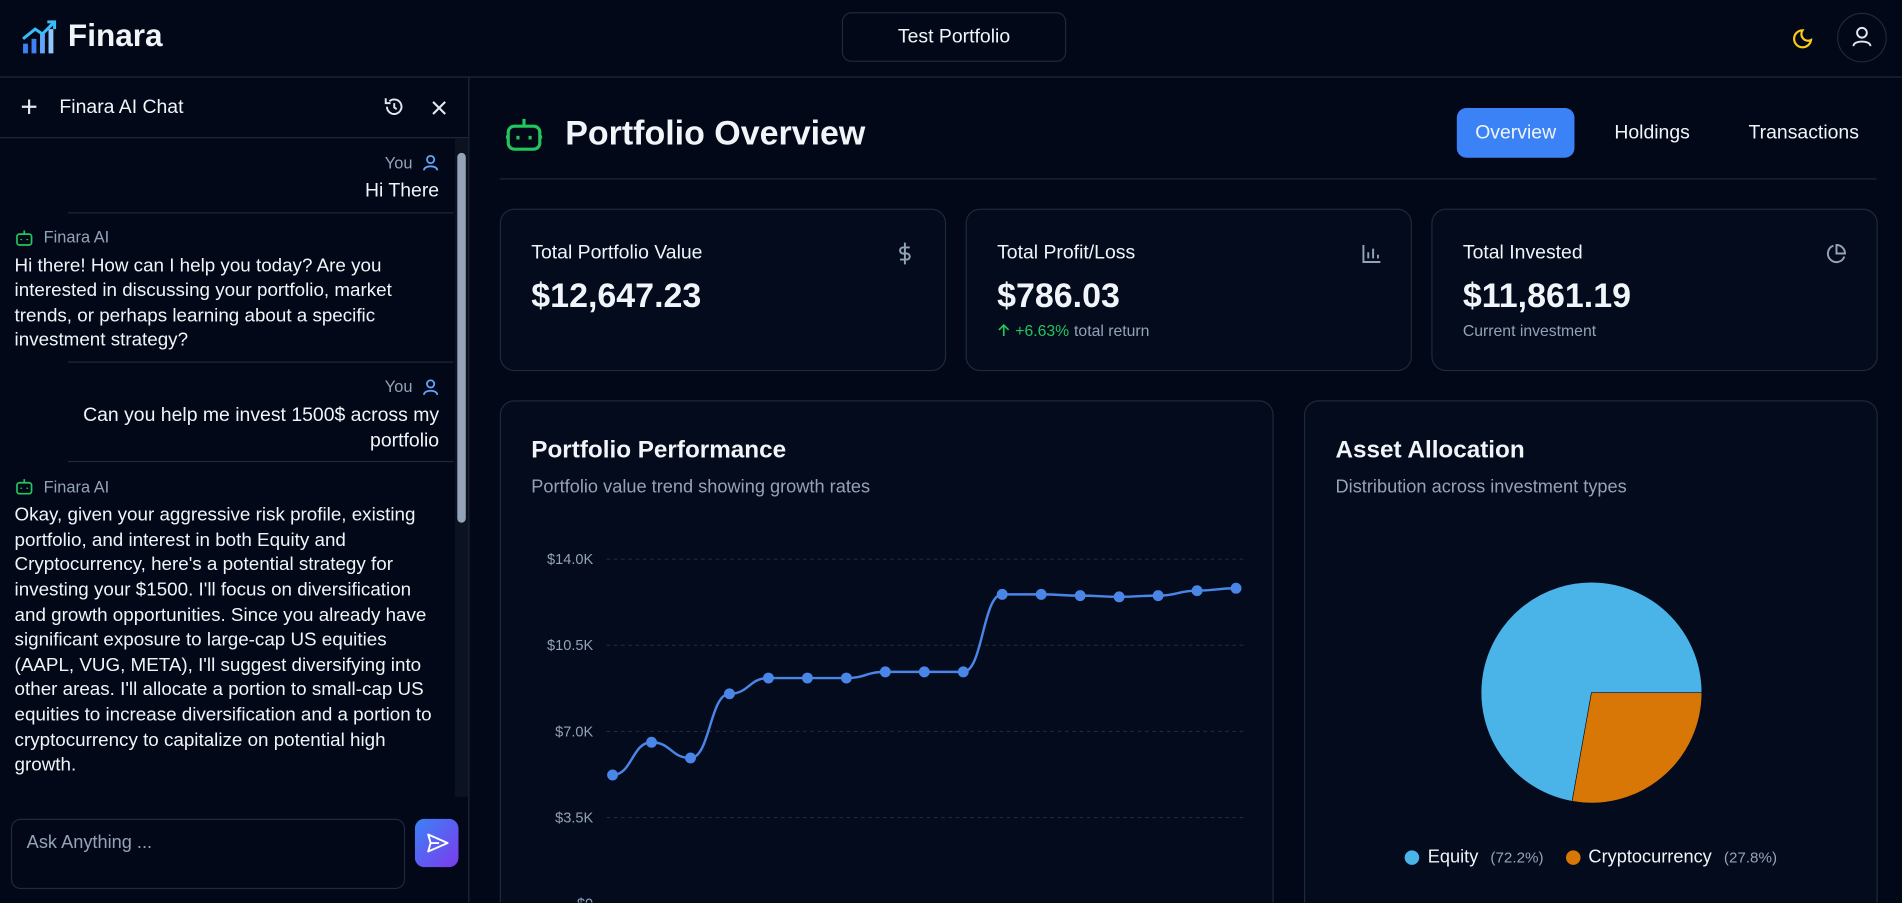  What do you see at coordinates (234, 108) in the screenshot?
I see `chat-header: Finara AI Chat` at bounding box center [234, 108].